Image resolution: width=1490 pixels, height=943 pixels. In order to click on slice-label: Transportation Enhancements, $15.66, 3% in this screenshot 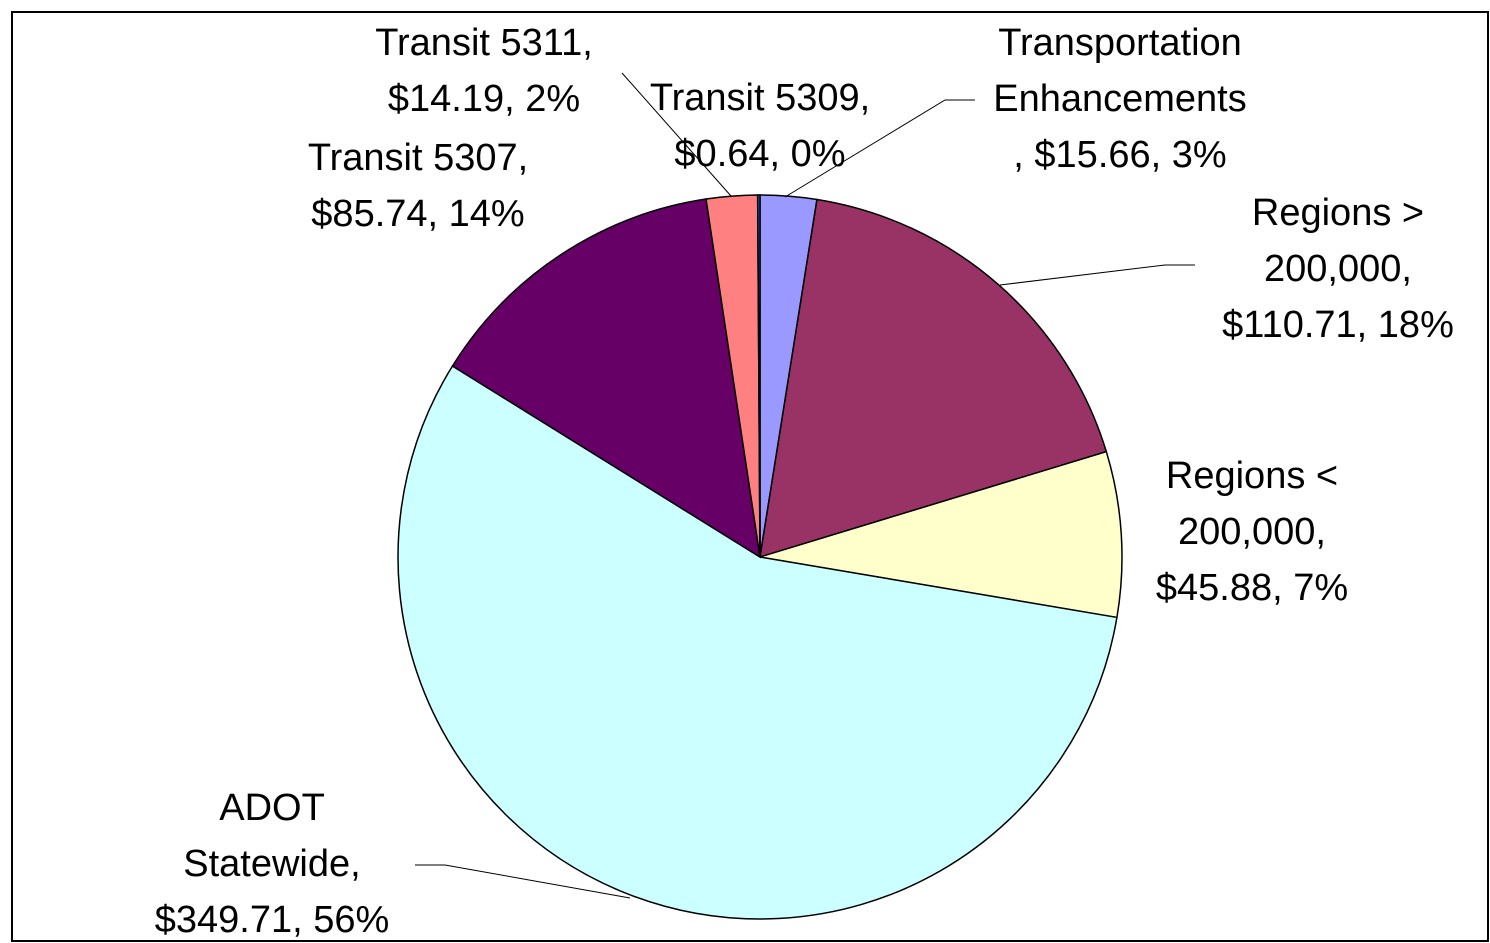, I will do `click(1120, 99)`.